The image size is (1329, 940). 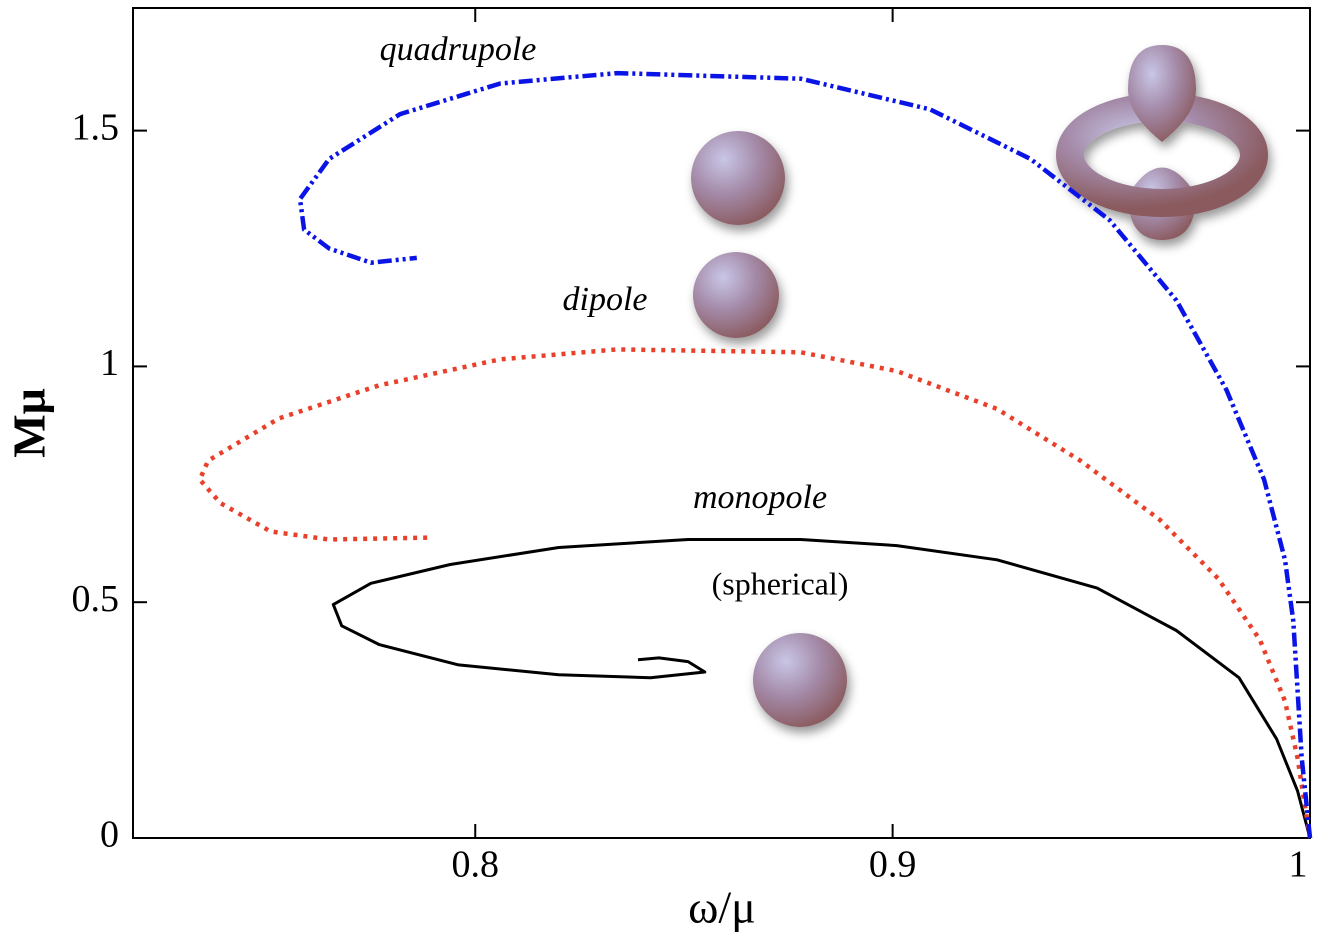 I want to click on annotation: quadrupole, so click(x=458, y=49).